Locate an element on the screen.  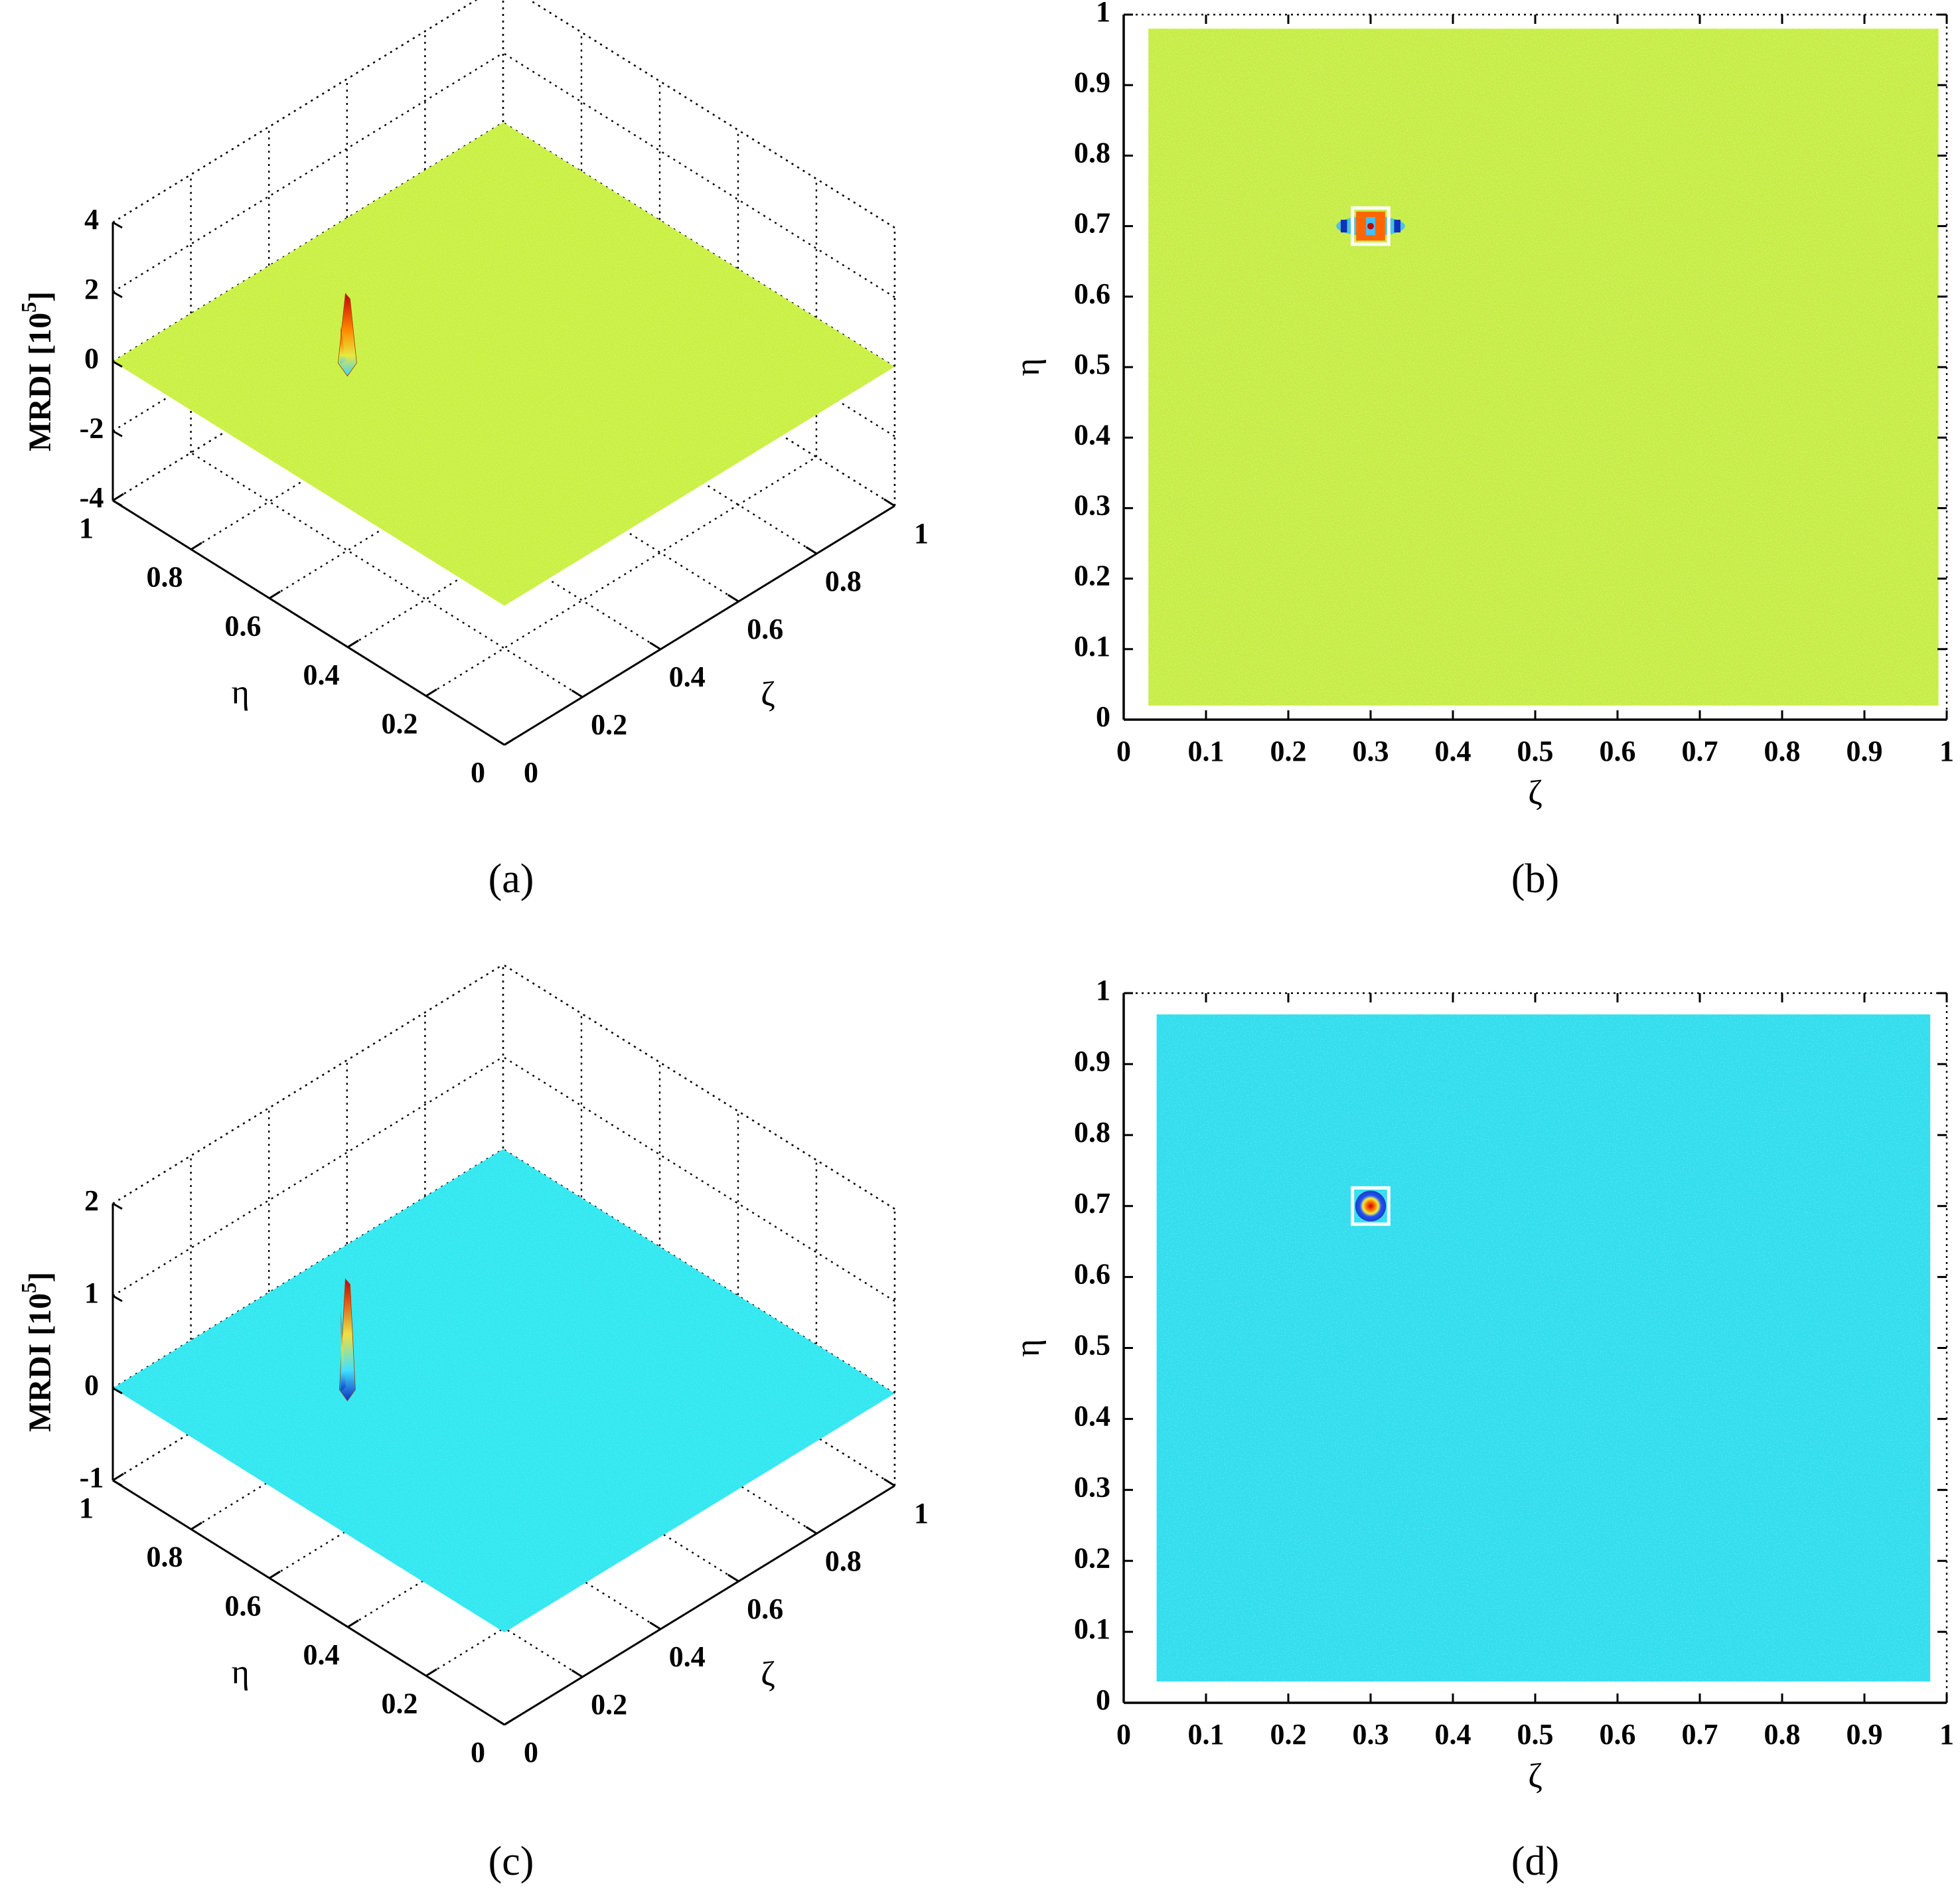
z-tick-label: 1 is located at coordinates (91, 1293).